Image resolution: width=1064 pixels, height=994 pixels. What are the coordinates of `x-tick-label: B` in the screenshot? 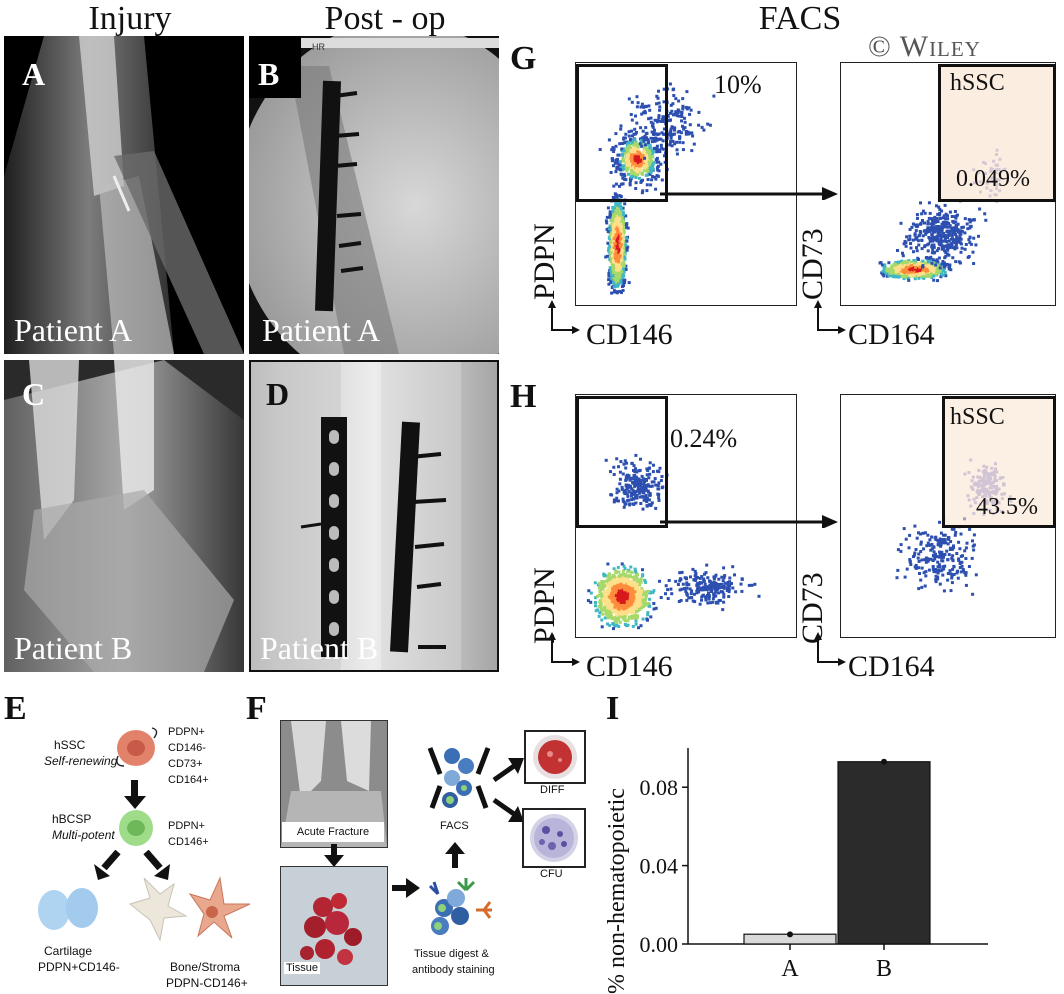 It's located at (884, 969).